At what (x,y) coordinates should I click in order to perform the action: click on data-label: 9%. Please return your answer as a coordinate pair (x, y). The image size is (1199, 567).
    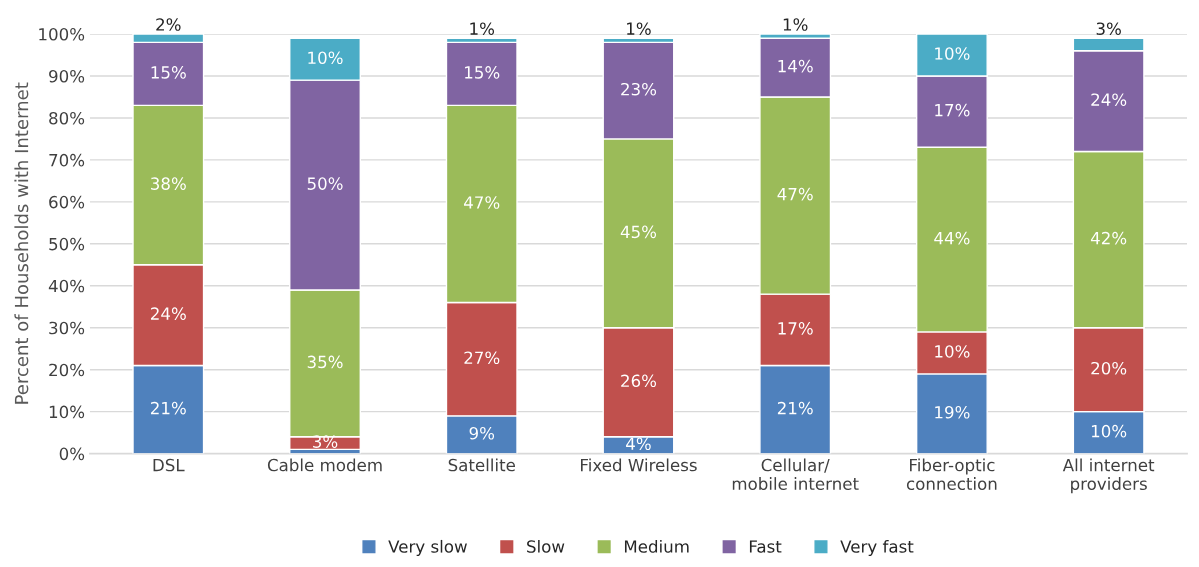
    Looking at the image, I should click on (482, 433).